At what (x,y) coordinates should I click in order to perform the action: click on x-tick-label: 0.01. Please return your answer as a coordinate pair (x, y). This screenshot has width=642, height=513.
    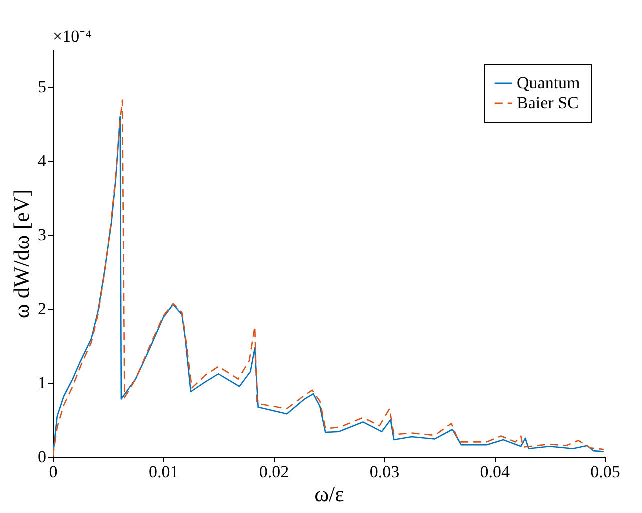
    Looking at the image, I should click on (164, 472).